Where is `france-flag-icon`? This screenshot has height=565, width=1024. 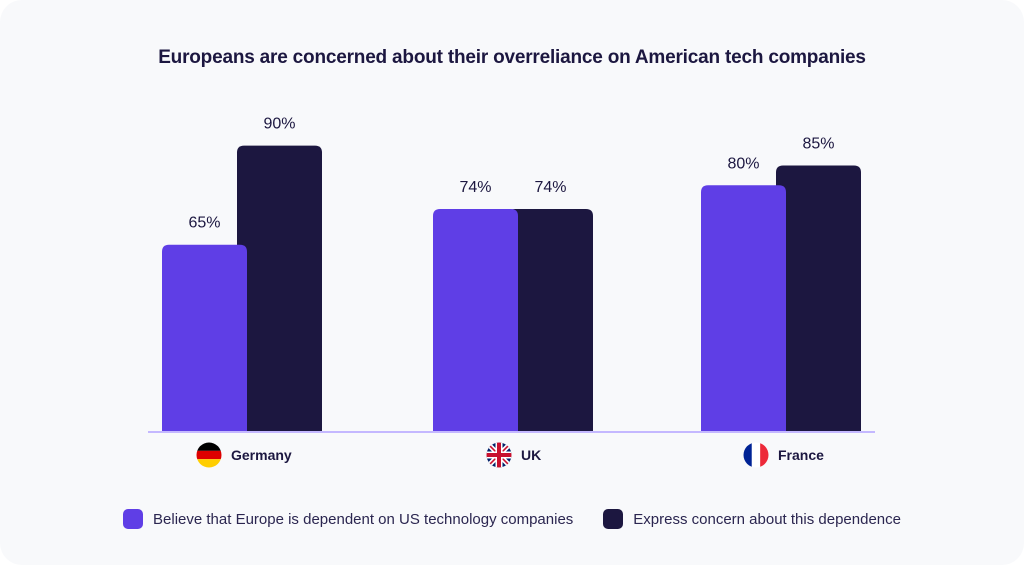 france-flag-icon is located at coordinates (756, 455).